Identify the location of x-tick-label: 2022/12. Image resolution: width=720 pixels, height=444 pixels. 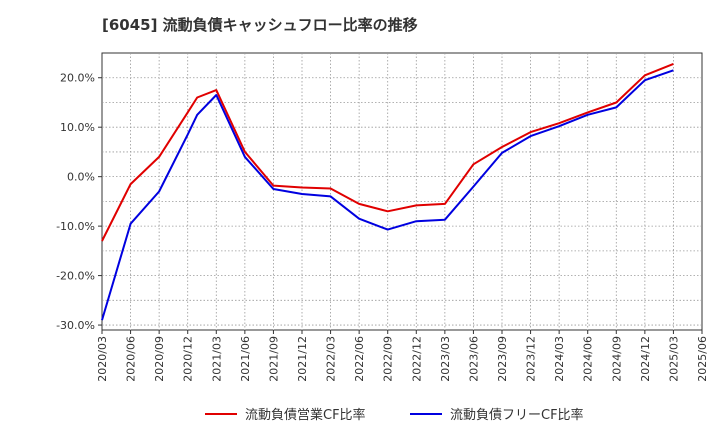
(416, 359).